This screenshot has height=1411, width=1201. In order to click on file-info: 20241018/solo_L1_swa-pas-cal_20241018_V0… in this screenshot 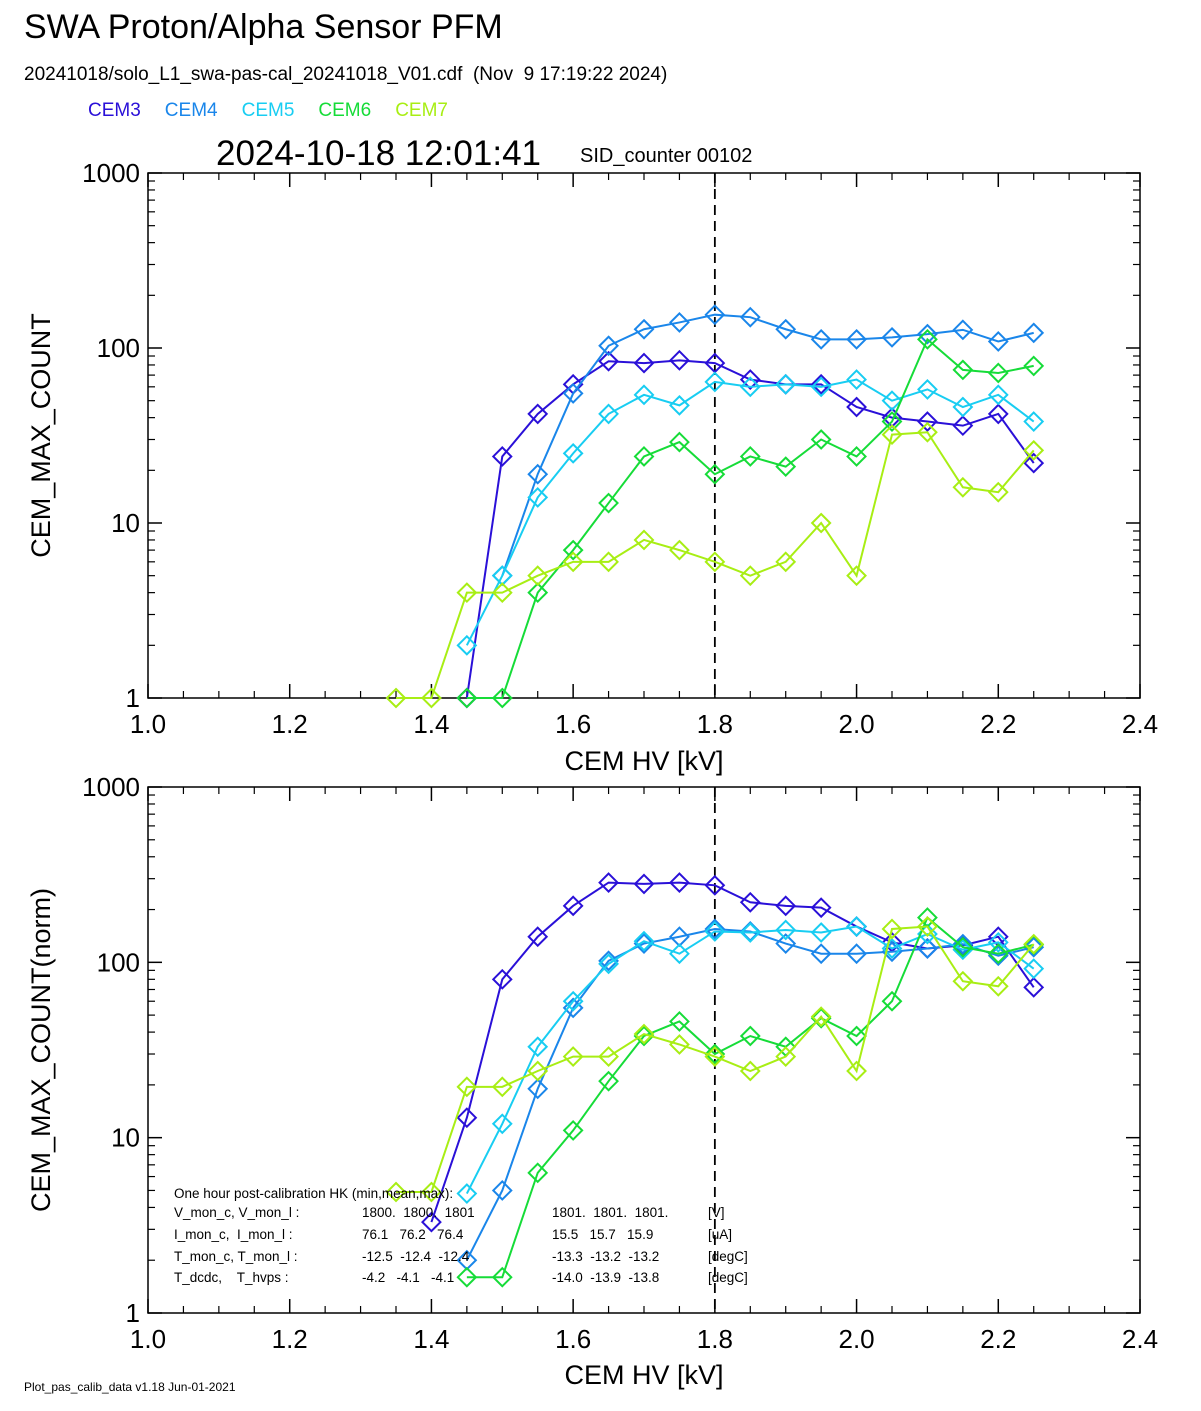, I will do `click(346, 74)`.